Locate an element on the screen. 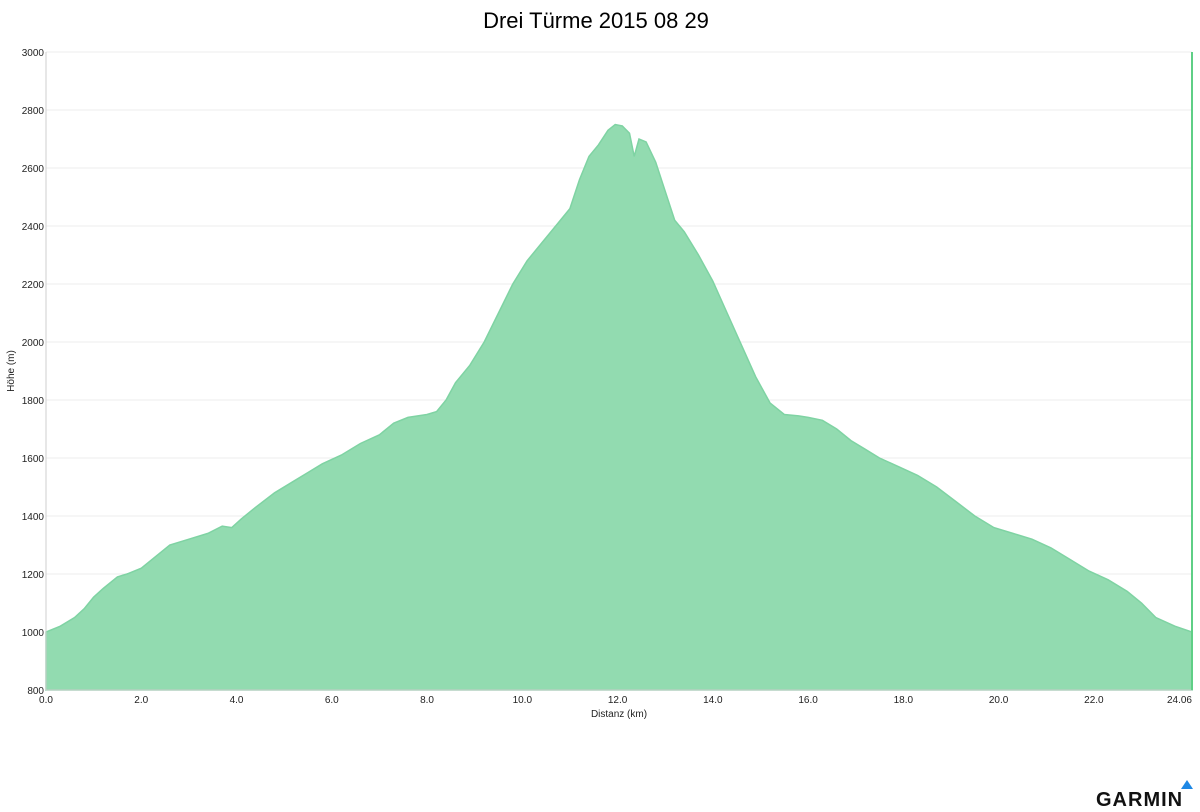 Image resolution: width=1200 pixels, height=812 pixels. x-tick-label: 0.0 is located at coordinates (46, 700).